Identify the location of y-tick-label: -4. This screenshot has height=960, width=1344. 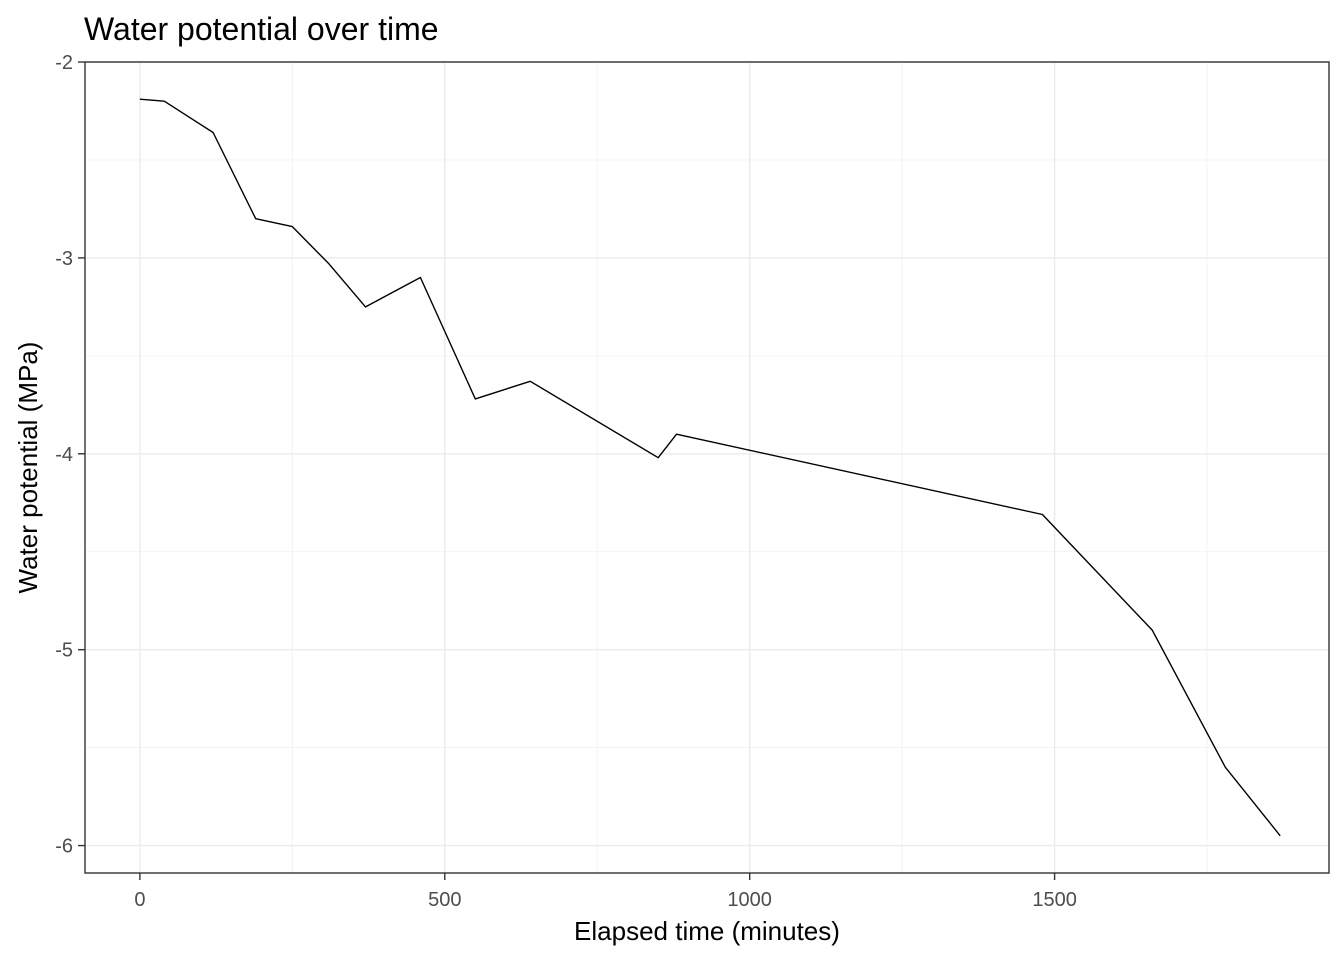
(64, 455).